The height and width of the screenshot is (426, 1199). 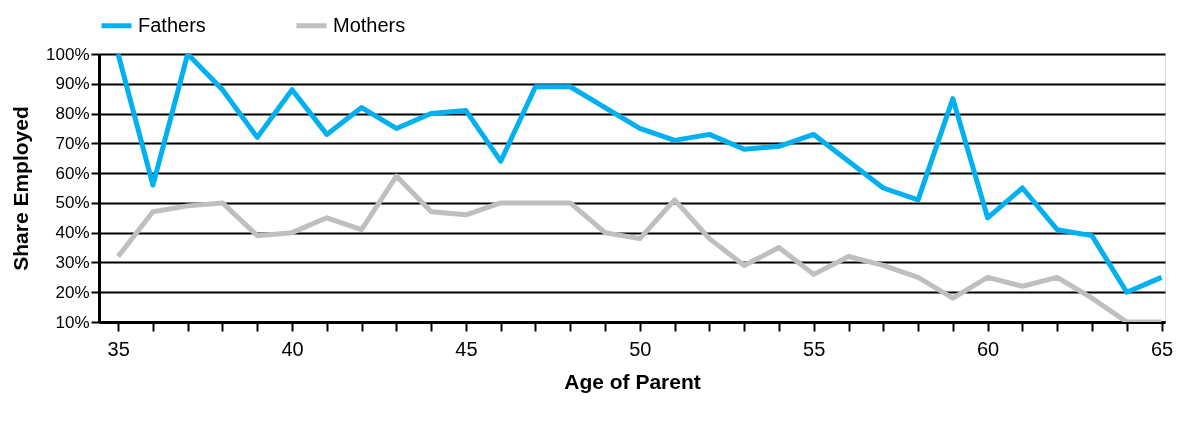 I want to click on y-tick-label: 70%, so click(x=72, y=143).